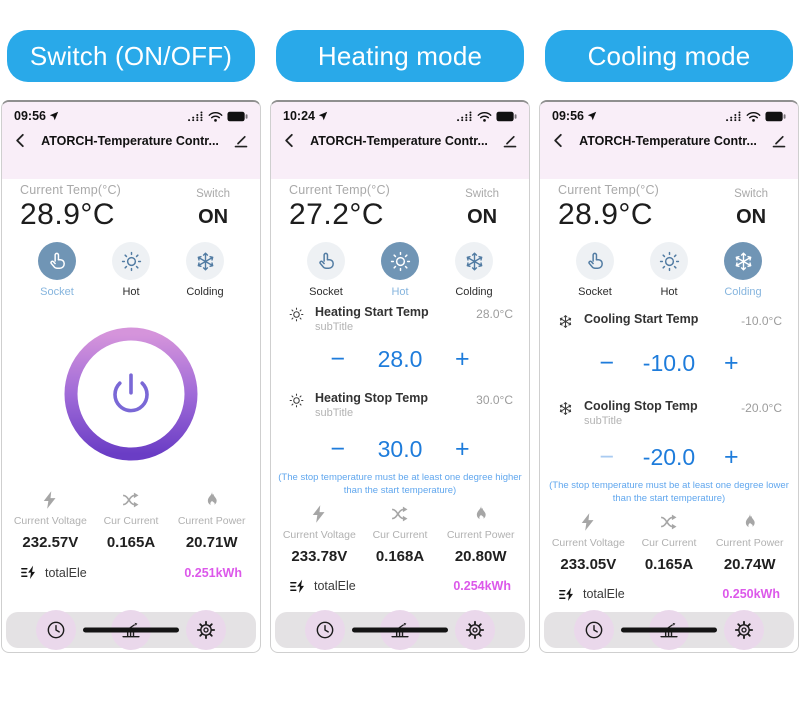  What do you see at coordinates (131, 572) in the screenshot?
I see `total-energy-row: totalEle 0.251kWh` at bounding box center [131, 572].